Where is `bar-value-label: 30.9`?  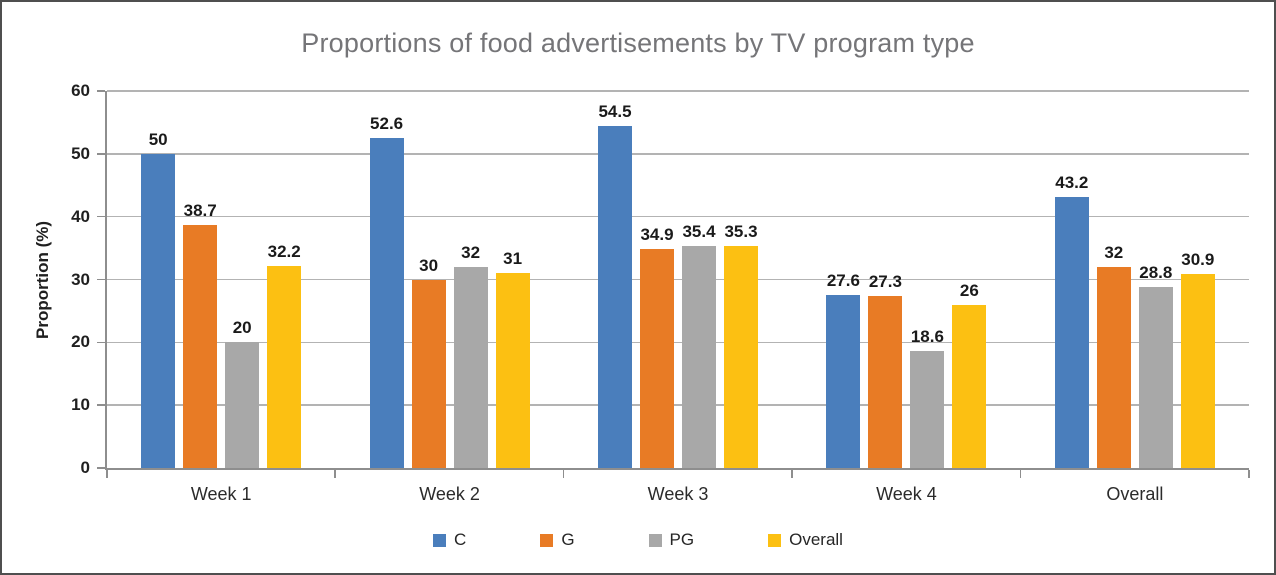 bar-value-label: 30.9 is located at coordinates (1198, 259).